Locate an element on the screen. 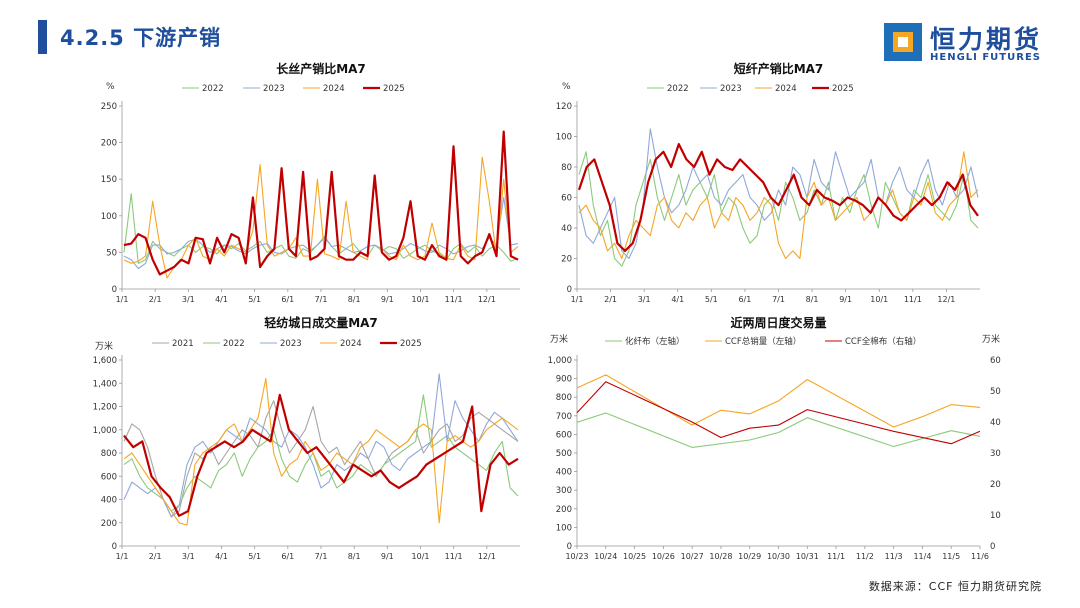  series-line-2022 is located at coordinates (778, 209).